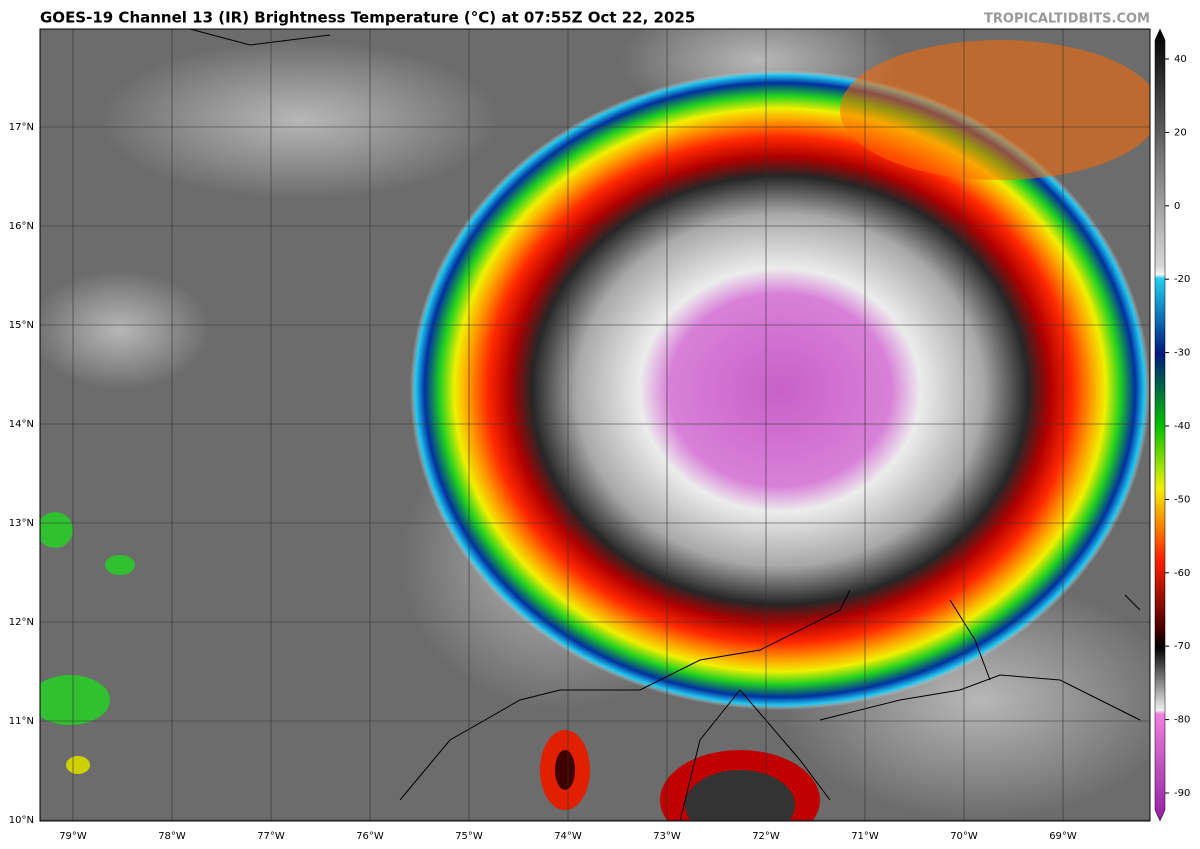  I want to click on lon-label: 72°W, so click(766, 836).